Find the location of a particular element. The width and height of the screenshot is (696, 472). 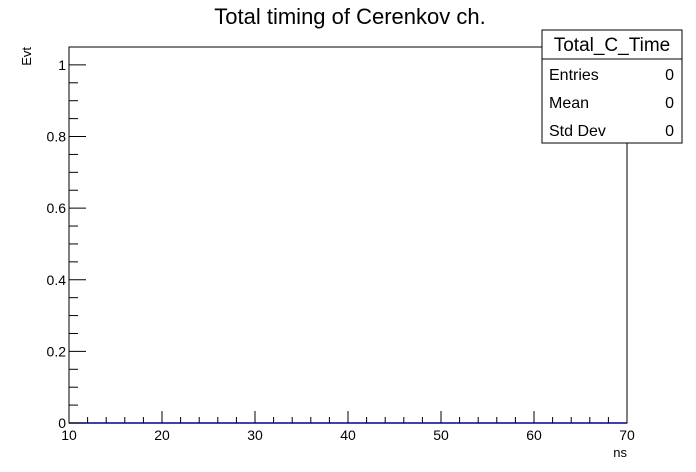

chart-title: Total timing of Cerenkov ch. is located at coordinates (349, 16).